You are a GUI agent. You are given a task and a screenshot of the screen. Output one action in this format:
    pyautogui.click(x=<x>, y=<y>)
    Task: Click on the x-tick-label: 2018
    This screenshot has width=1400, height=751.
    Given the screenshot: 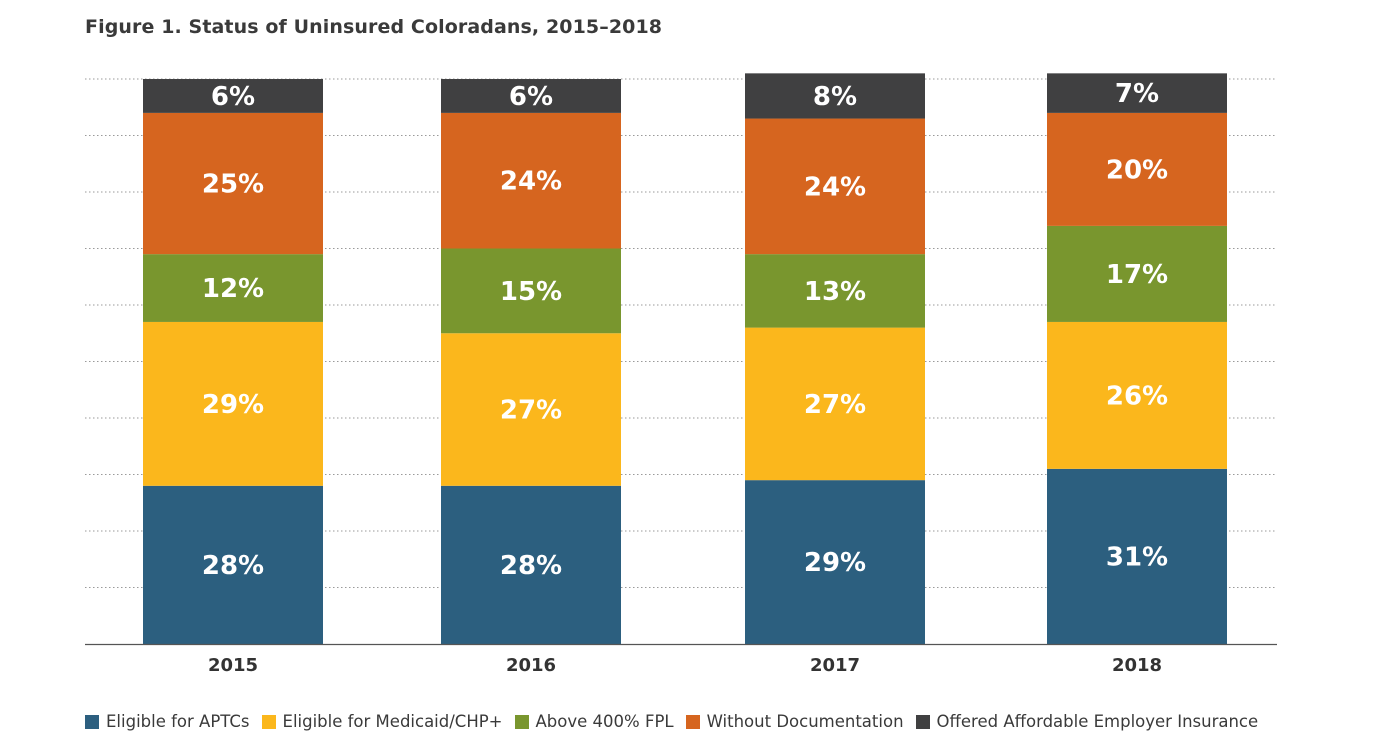 What is the action you would take?
    pyautogui.click(x=1137, y=665)
    